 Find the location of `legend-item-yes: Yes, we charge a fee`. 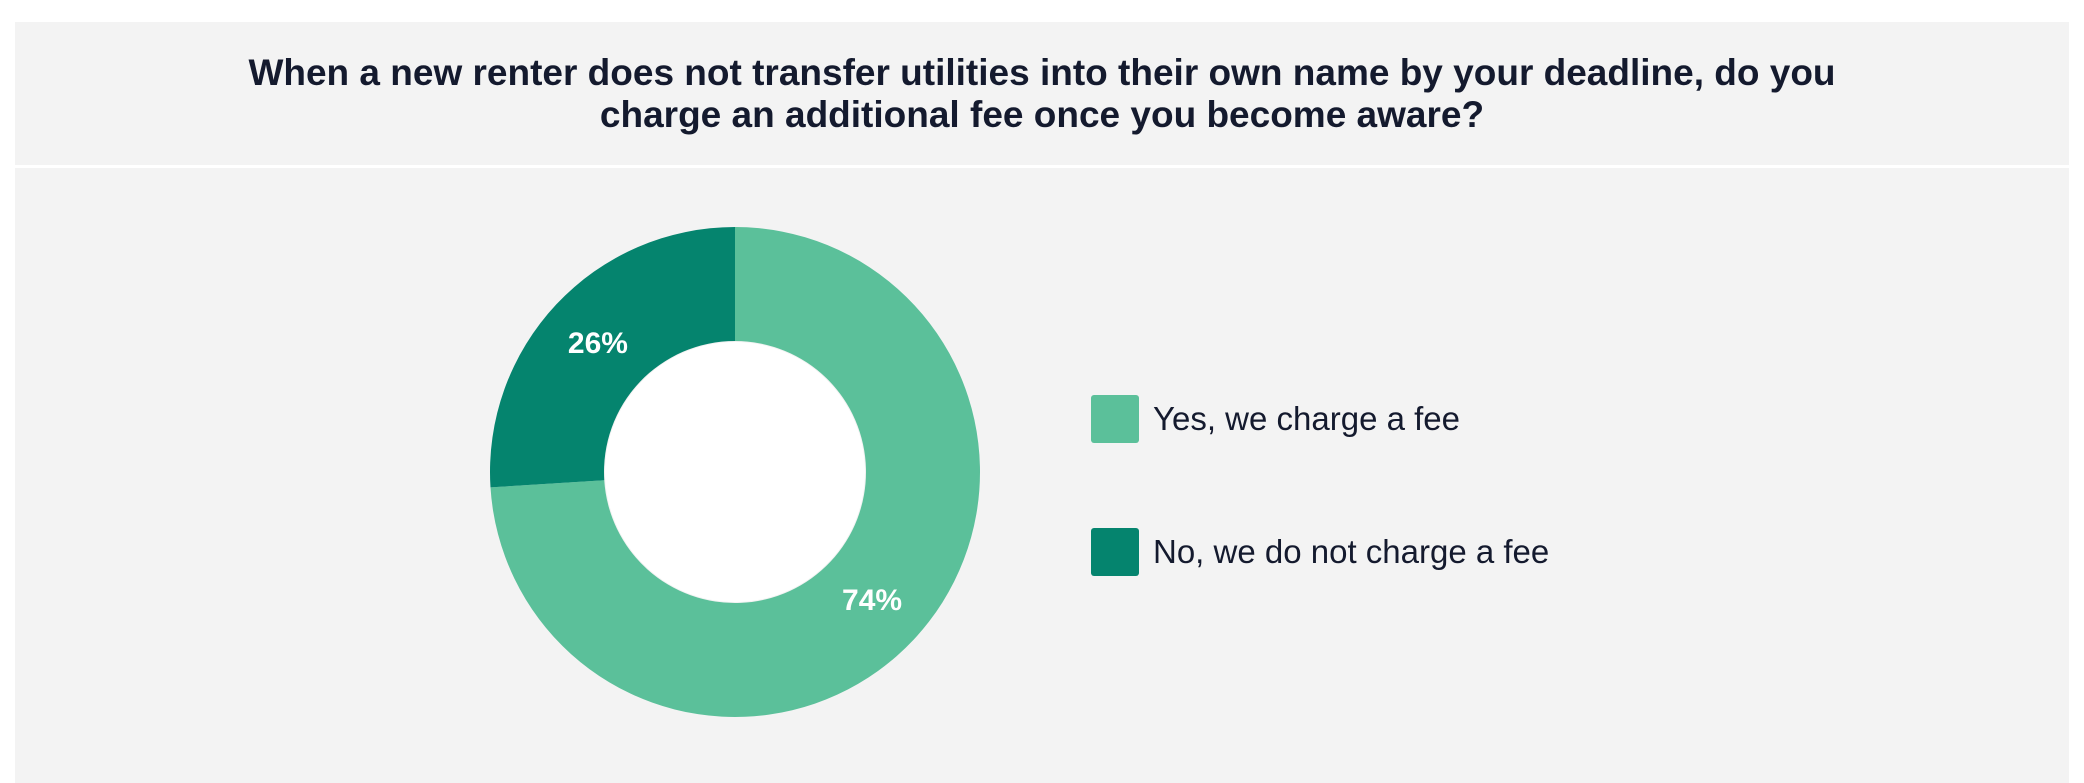

legend-item-yes: Yes, we charge a fee is located at coordinates (1320, 419).